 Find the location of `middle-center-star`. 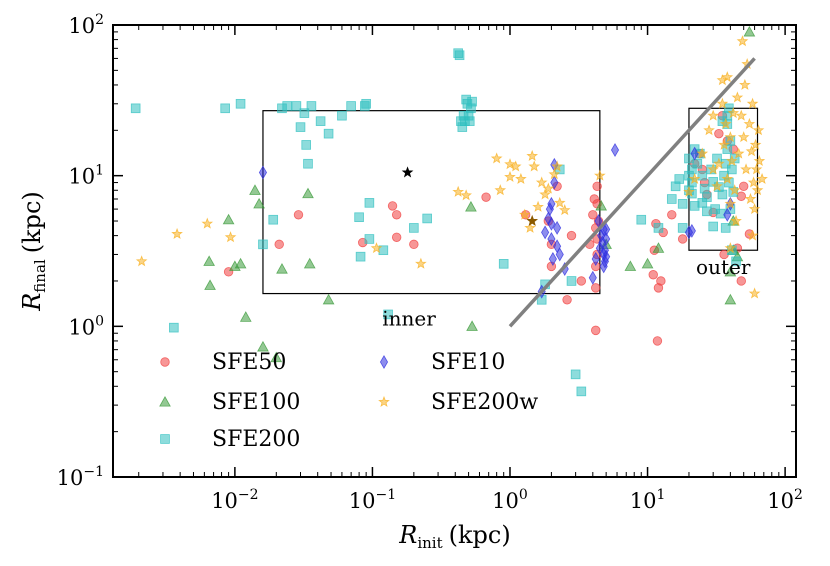

middle-center-star is located at coordinates (532, 220).